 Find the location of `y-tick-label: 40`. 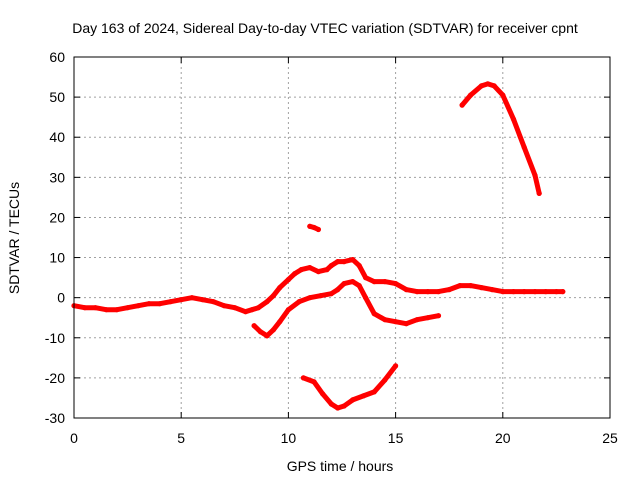

y-tick-label: 40 is located at coordinates (57, 137).